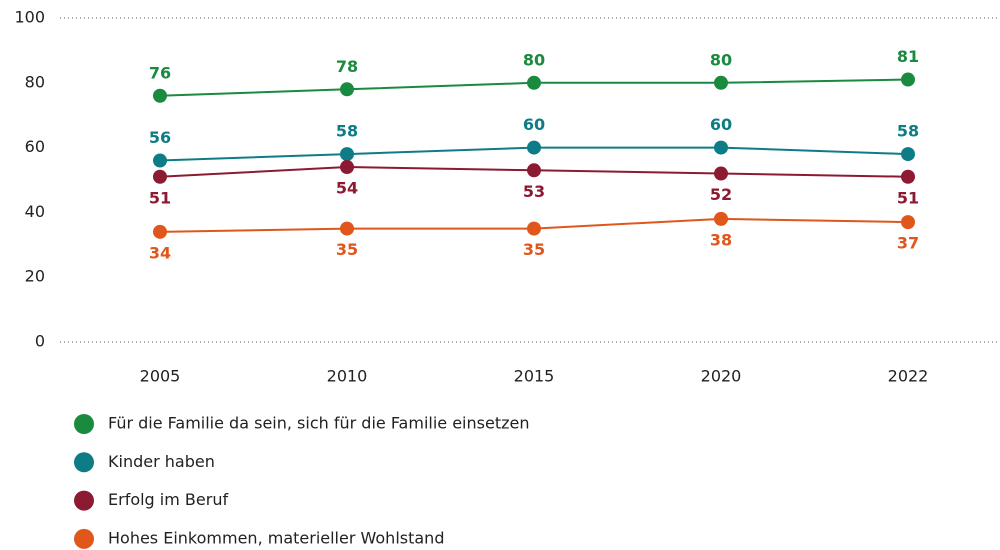 Image resolution: width=1000 pixels, height=550 pixels. I want to click on value-label: 34, so click(160, 252).